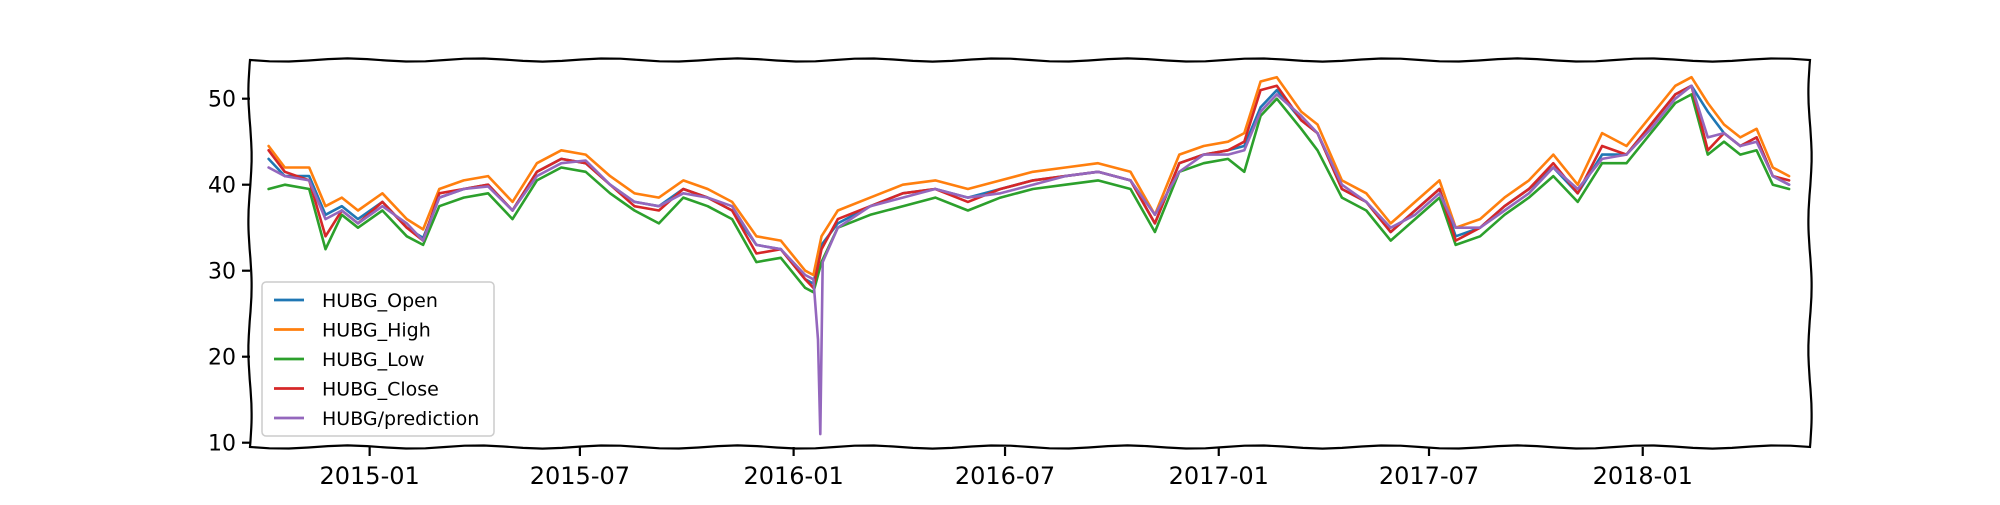  Describe the element at coordinates (222, 272) in the screenshot. I see `y-tick-label: 30` at that location.